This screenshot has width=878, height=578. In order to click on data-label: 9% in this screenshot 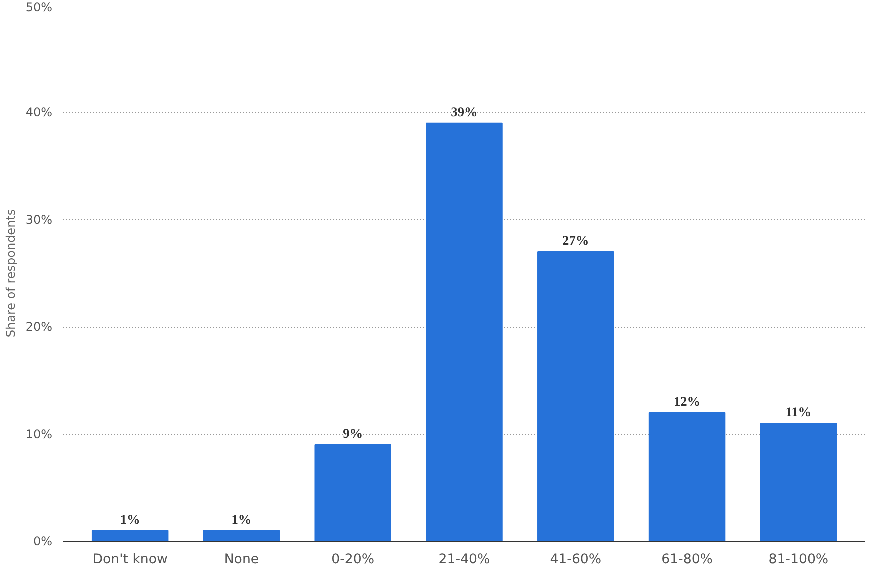, I will do `click(353, 434)`.